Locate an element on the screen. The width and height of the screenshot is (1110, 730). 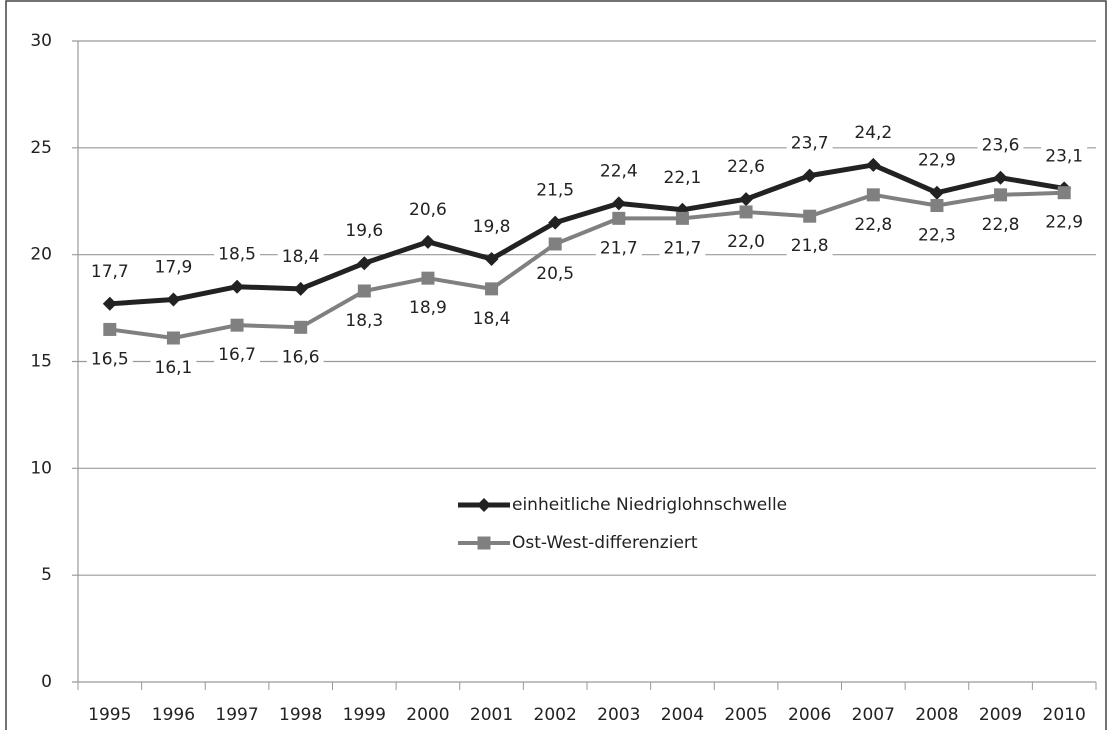
y-tick-label: 15 is located at coordinates (41, 362).